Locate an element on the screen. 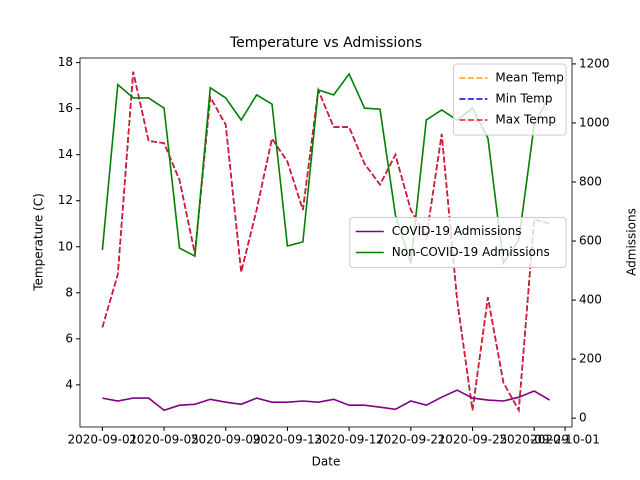 The image size is (640, 480). x-tick-label: 2020-09-25 is located at coordinates (473, 440).